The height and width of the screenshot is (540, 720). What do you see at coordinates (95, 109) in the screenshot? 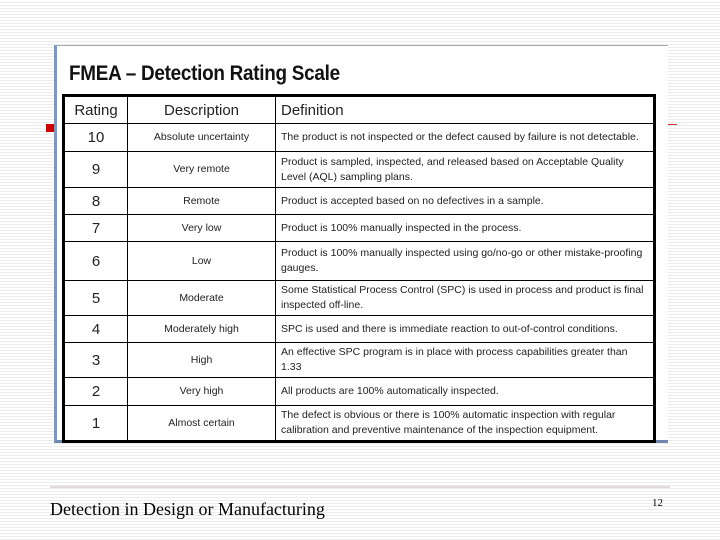
I see `header-rating: Rating` at bounding box center [95, 109].